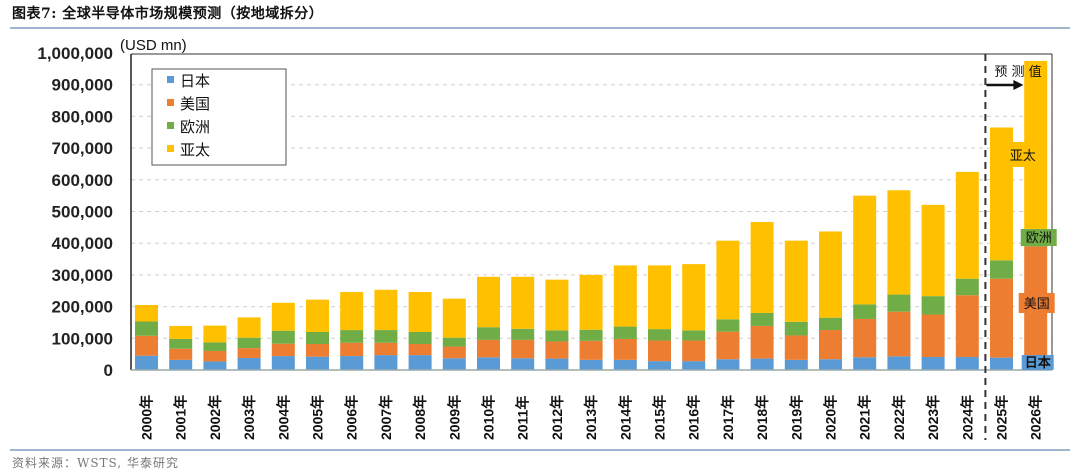  Describe the element at coordinates (796, 417) in the screenshot. I see `x-tick-label: 2019年` at that location.